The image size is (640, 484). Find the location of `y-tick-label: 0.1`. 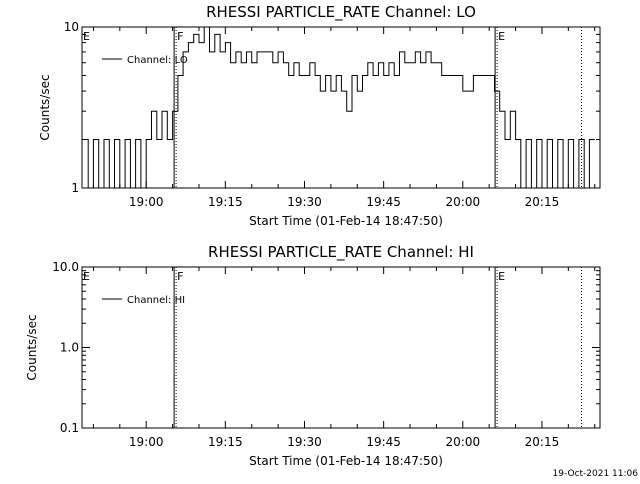

y-tick-label: 0.1 is located at coordinates (69, 428).